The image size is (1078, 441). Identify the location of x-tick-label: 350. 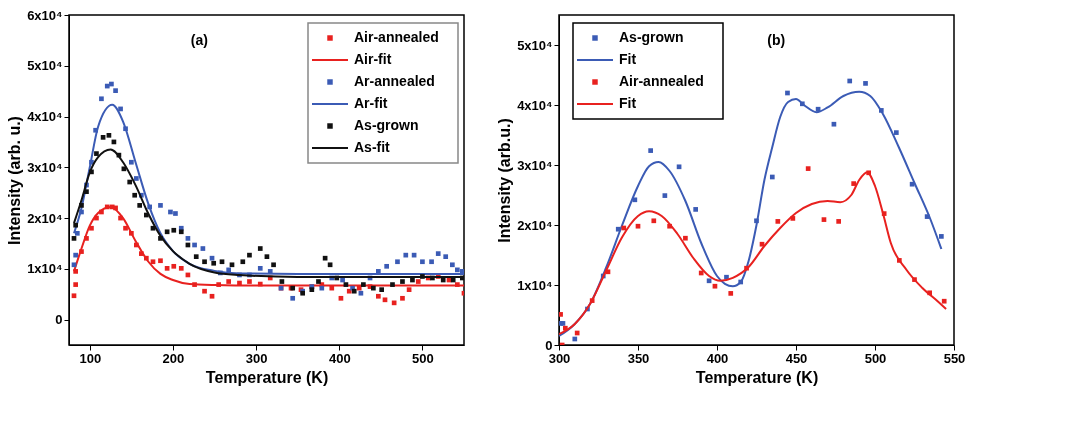
(638, 358).